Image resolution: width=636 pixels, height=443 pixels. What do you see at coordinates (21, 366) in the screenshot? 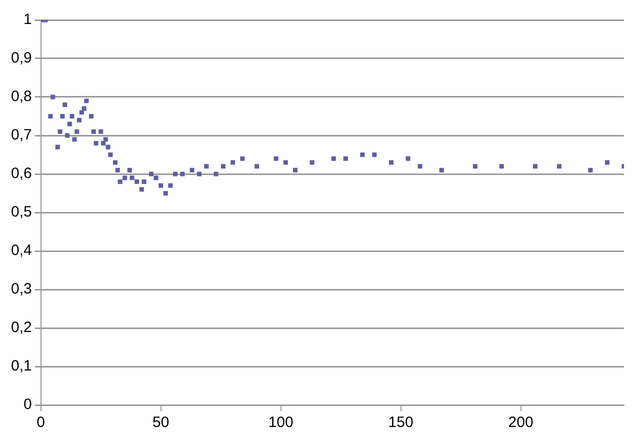
I see `y-tick-label: 0,1` at bounding box center [21, 366].